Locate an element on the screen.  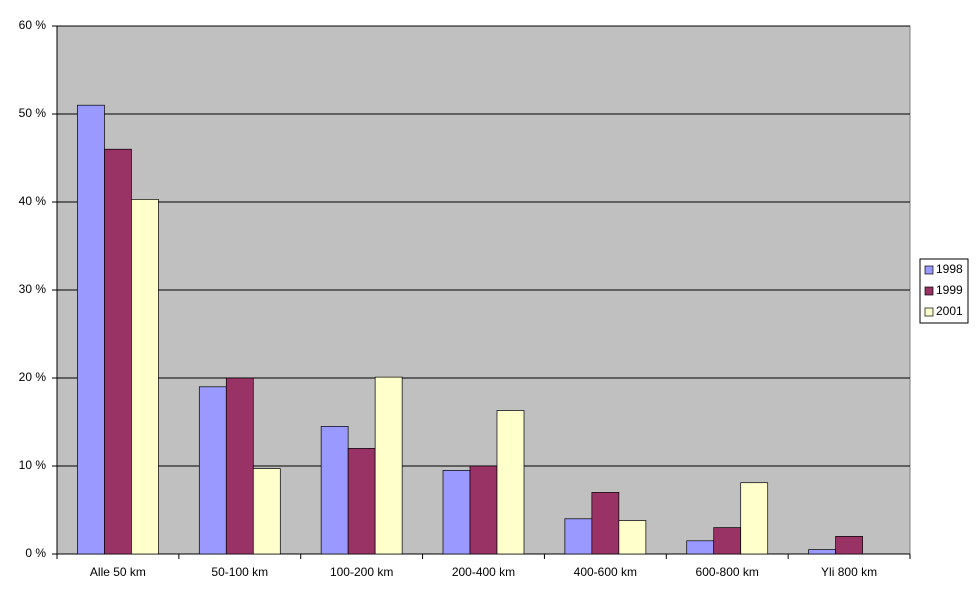
x-tick-label: Yli 800 km is located at coordinates (849, 572).